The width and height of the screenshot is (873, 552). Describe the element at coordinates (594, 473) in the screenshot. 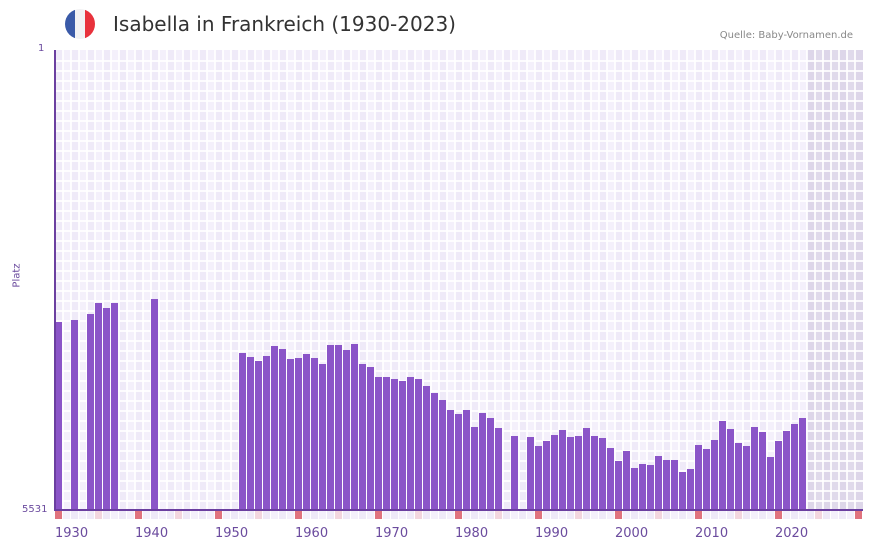

I see `bar-1997` at that location.